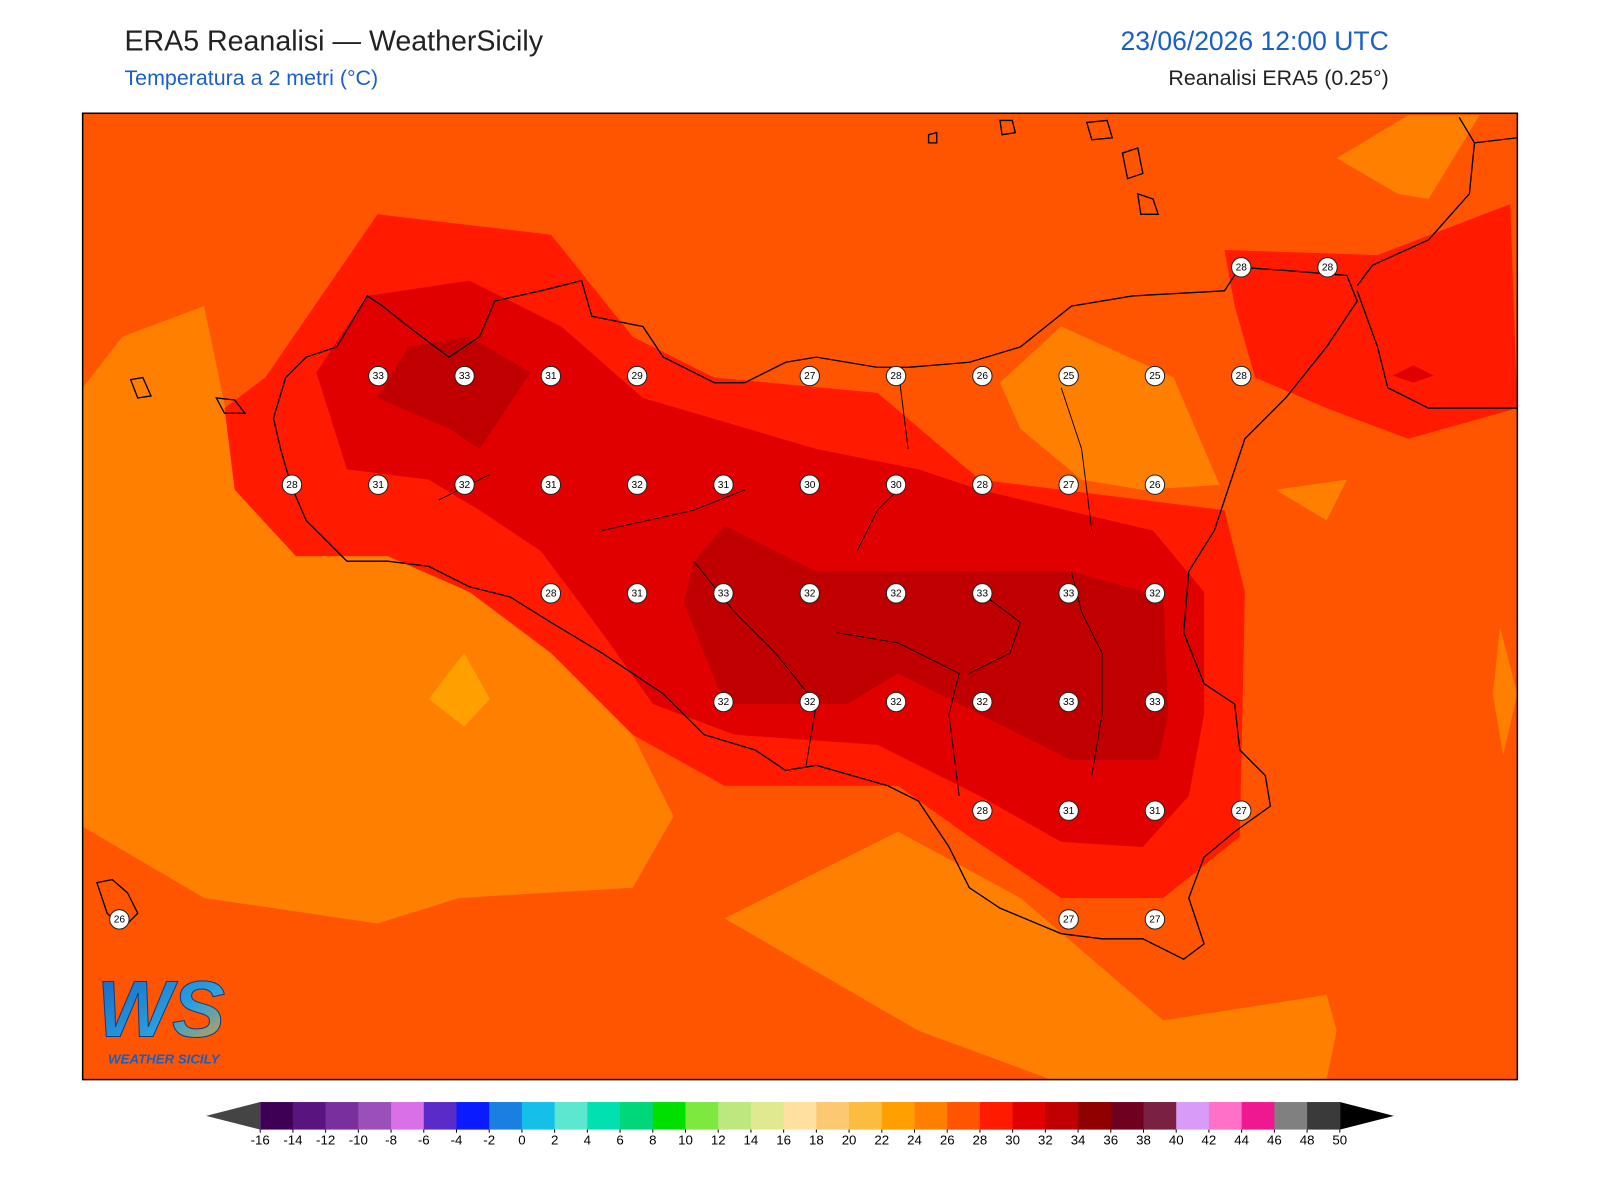 The height and width of the screenshot is (1200, 1600). What do you see at coordinates (849, 1139) in the screenshot?
I see `colorbar-tick-label: 20` at bounding box center [849, 1139].